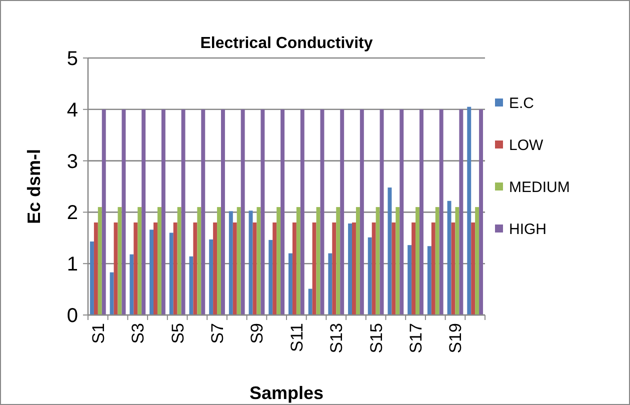  Describe the element at coordinates (539, 187) in the screenshot. I see `legend-label: MEDIUM` at that location.